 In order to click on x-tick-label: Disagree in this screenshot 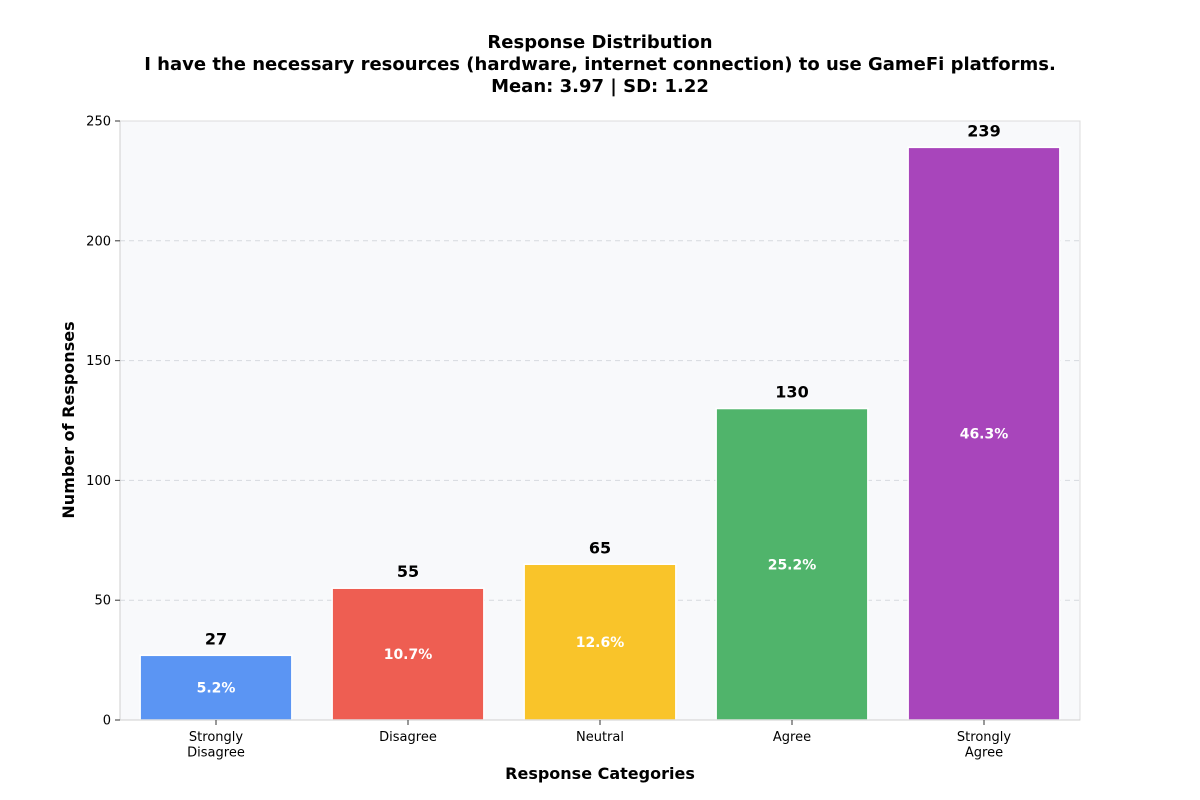, I will do `click(408, 737)`.